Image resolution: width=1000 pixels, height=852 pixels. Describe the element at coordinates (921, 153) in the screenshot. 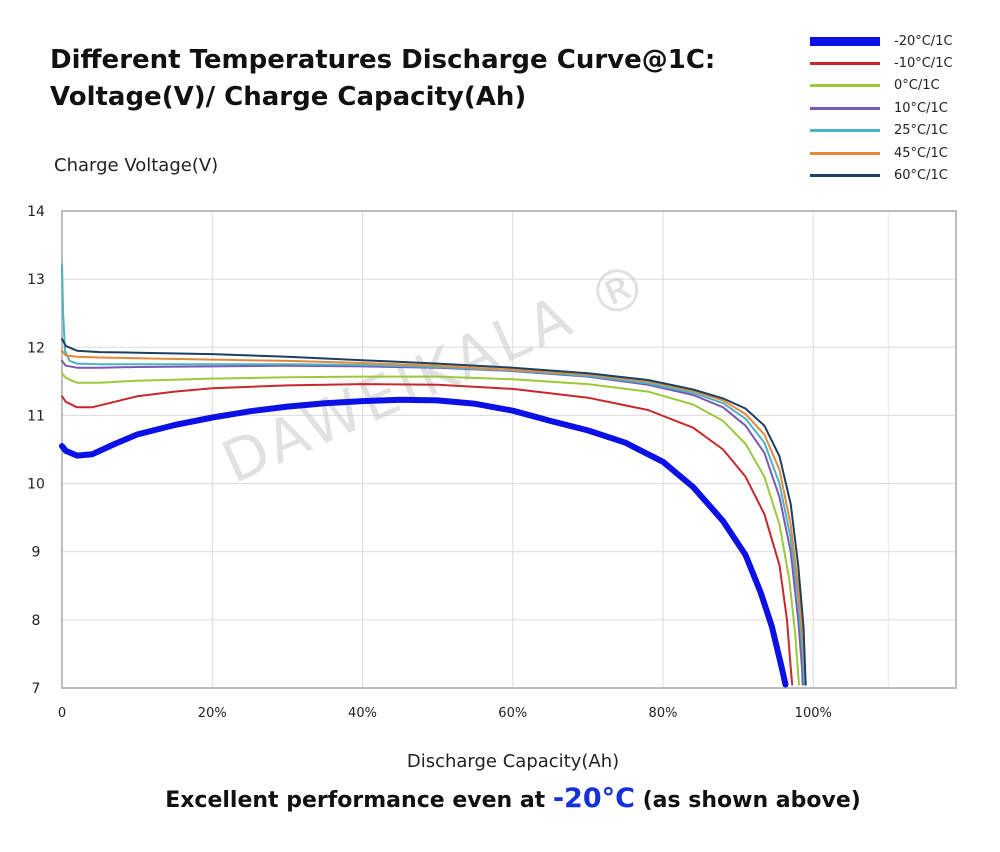

I see `legend-label: 45°C/1C` at that location.